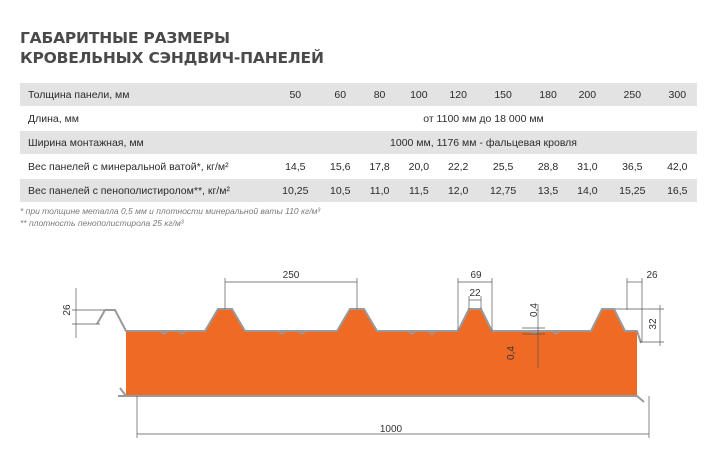 This screenshot has width=710, height=466. What do you see at coordinates (419, 190) in the screenshot?
I see `weight-cell: 11,5` at bounding box center [419, 190].